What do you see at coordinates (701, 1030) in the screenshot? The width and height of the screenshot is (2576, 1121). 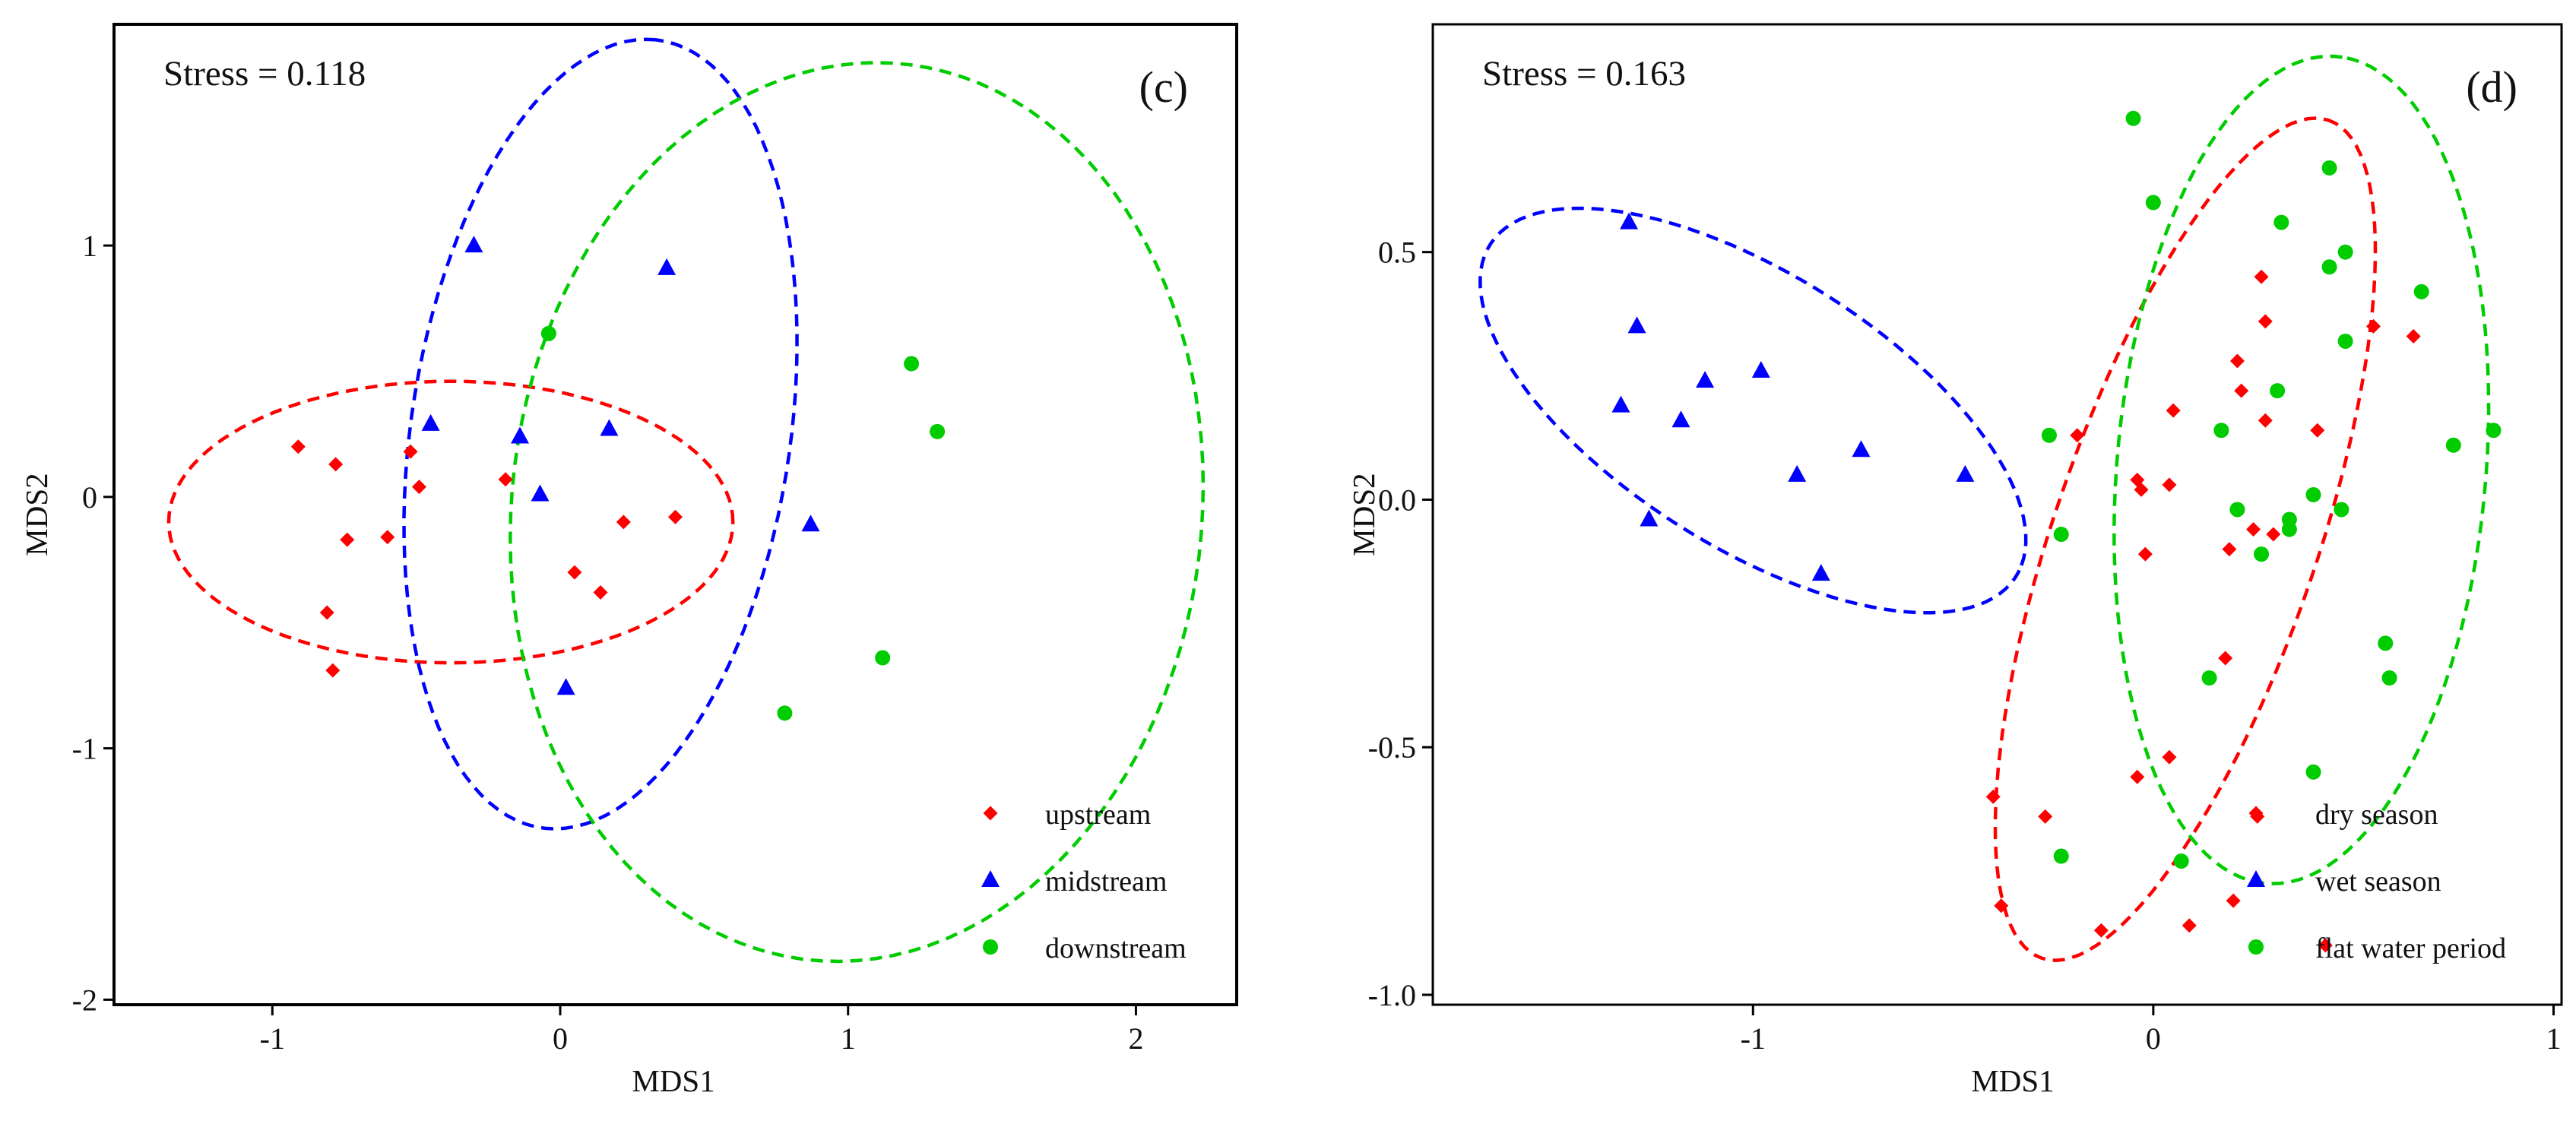 I see `x-axis-ticks: -1 0 1 2` at bounding box center [701, 1030].